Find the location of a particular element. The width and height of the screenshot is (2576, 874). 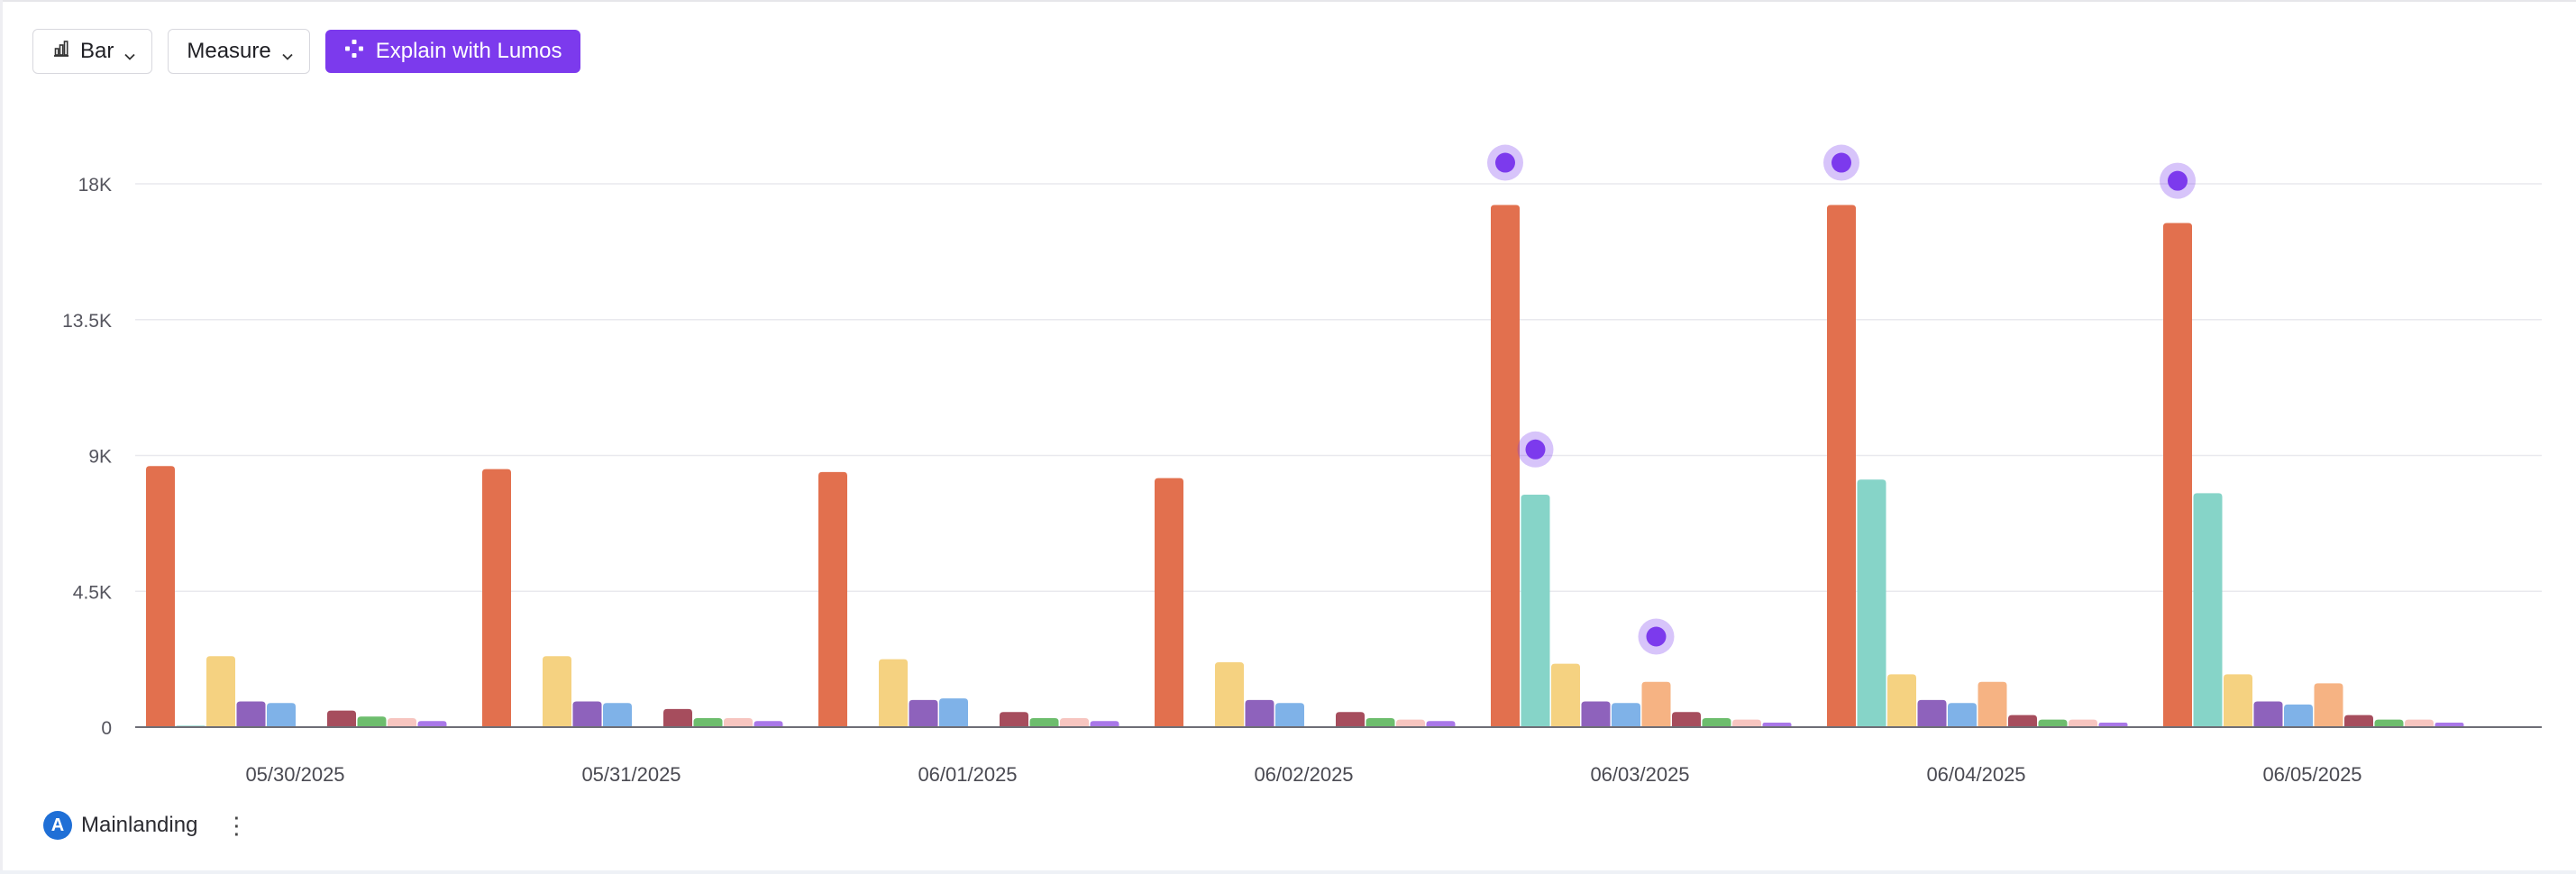

chart-toolbar: Bar Measure Explain with Lumos is located at coordinates (306, 52).